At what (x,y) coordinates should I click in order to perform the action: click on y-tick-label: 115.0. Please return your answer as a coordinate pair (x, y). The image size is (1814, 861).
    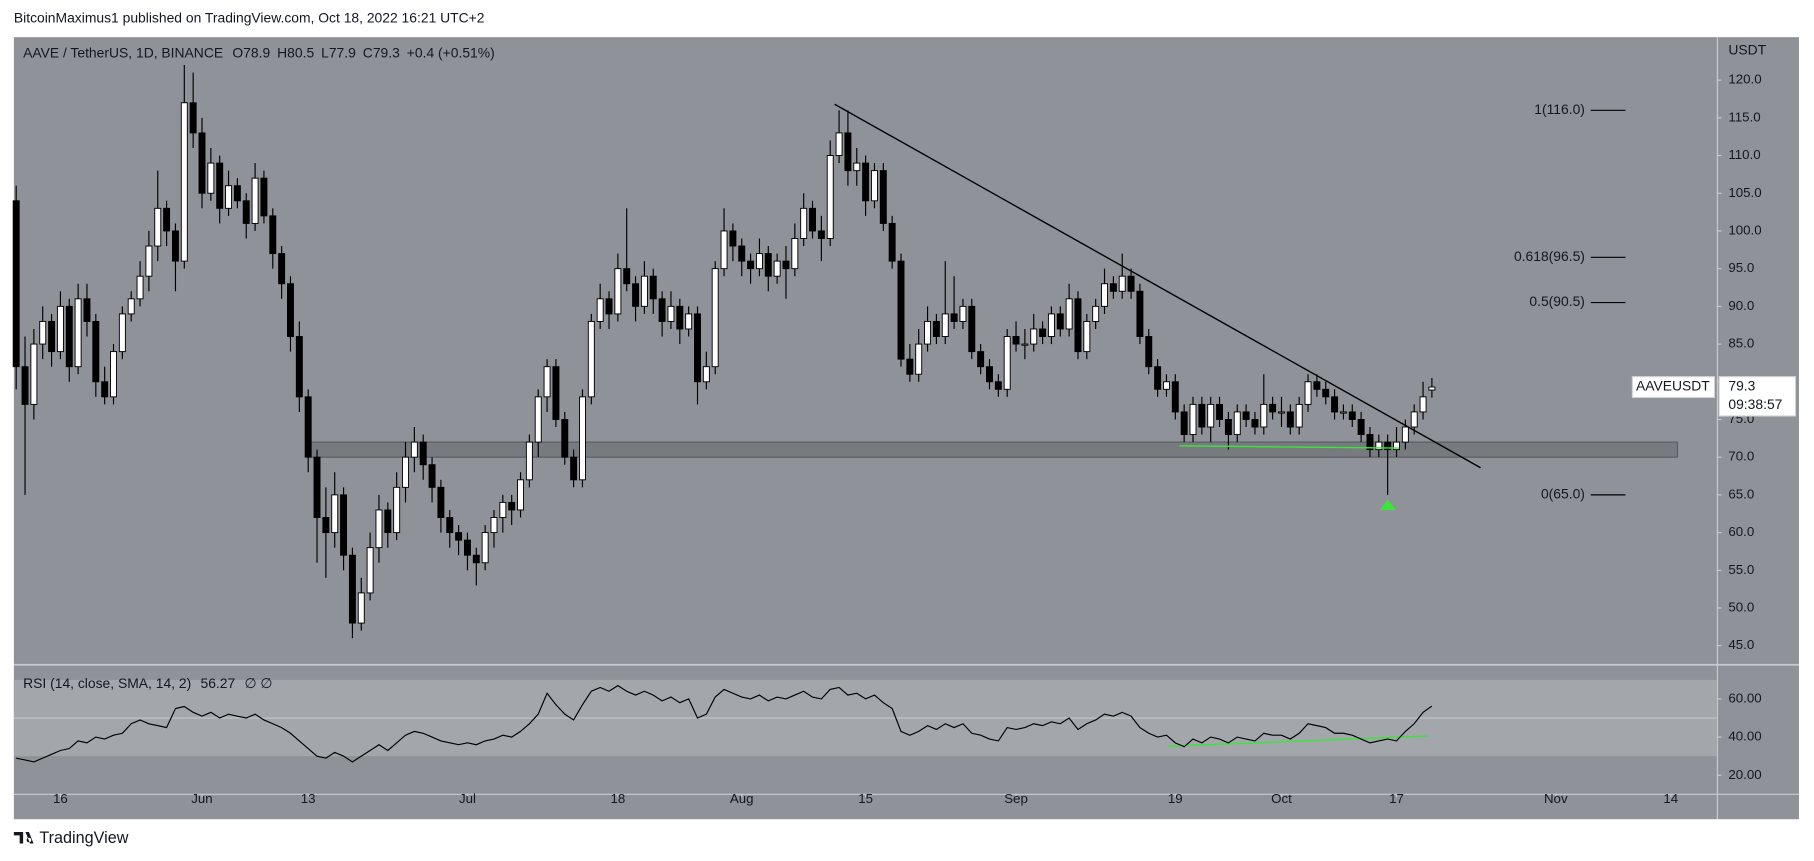
    Looking at the image, I should click on (1744, 116).